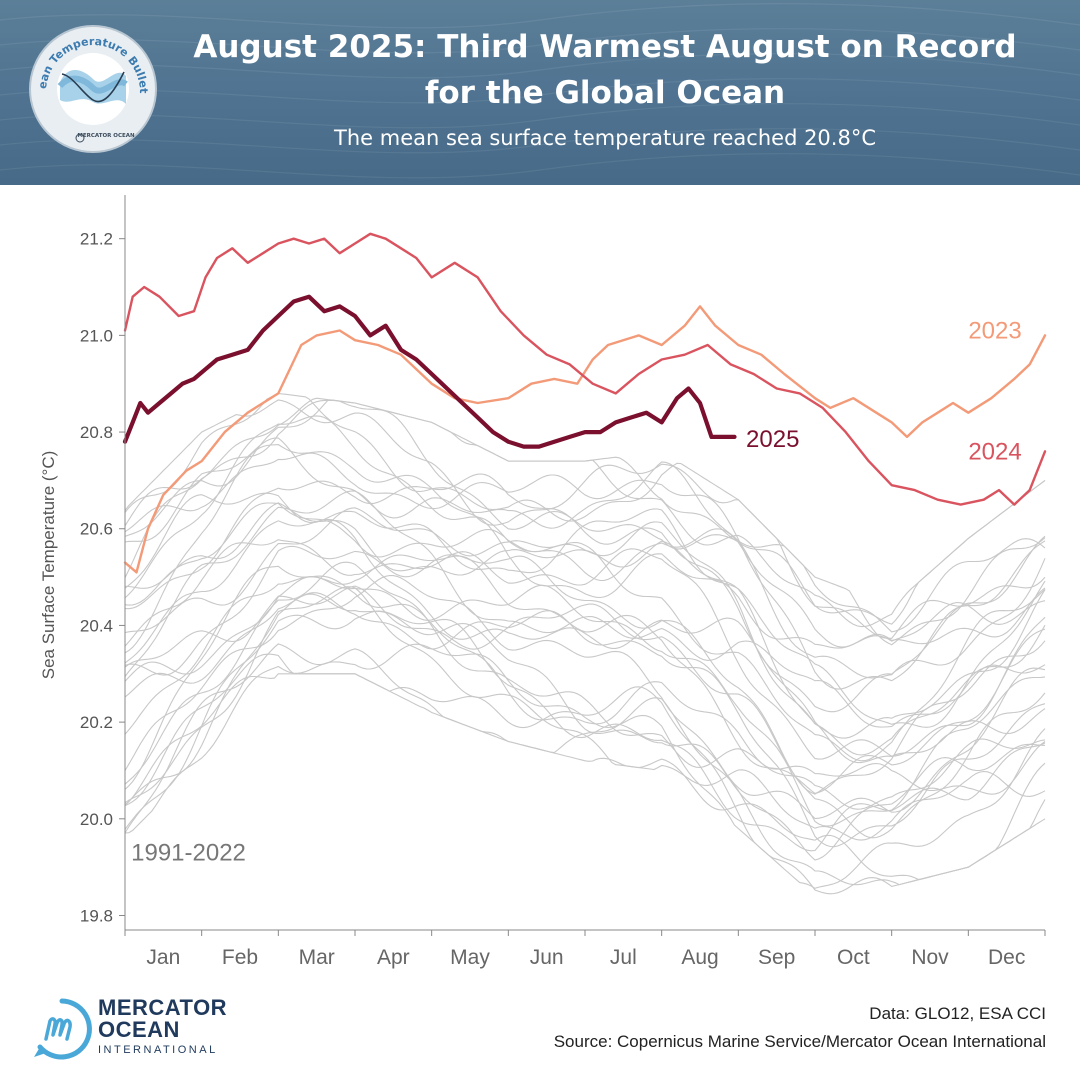 The width and height of the screenshot is (1080, 1080). Describe the element at coordinates (317, 957) in the screenshot. I see `x-tick-label-mar: Mar` at that location.